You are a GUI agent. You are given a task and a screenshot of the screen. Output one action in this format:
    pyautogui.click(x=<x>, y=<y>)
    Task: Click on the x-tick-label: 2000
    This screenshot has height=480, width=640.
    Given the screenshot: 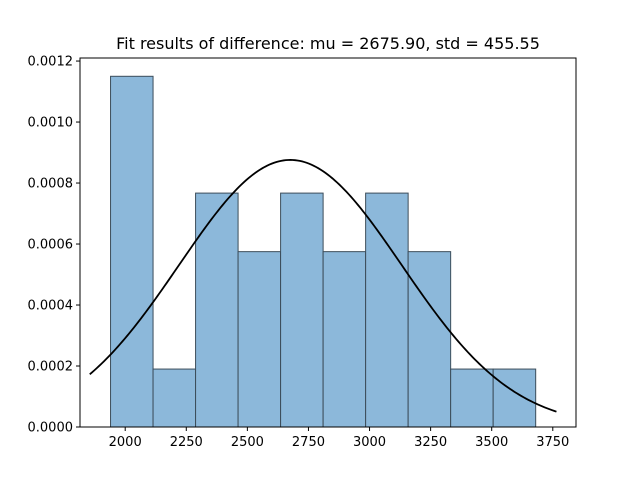 What is the action you would take?
    pyautogui.click(x=125, y=442)
    